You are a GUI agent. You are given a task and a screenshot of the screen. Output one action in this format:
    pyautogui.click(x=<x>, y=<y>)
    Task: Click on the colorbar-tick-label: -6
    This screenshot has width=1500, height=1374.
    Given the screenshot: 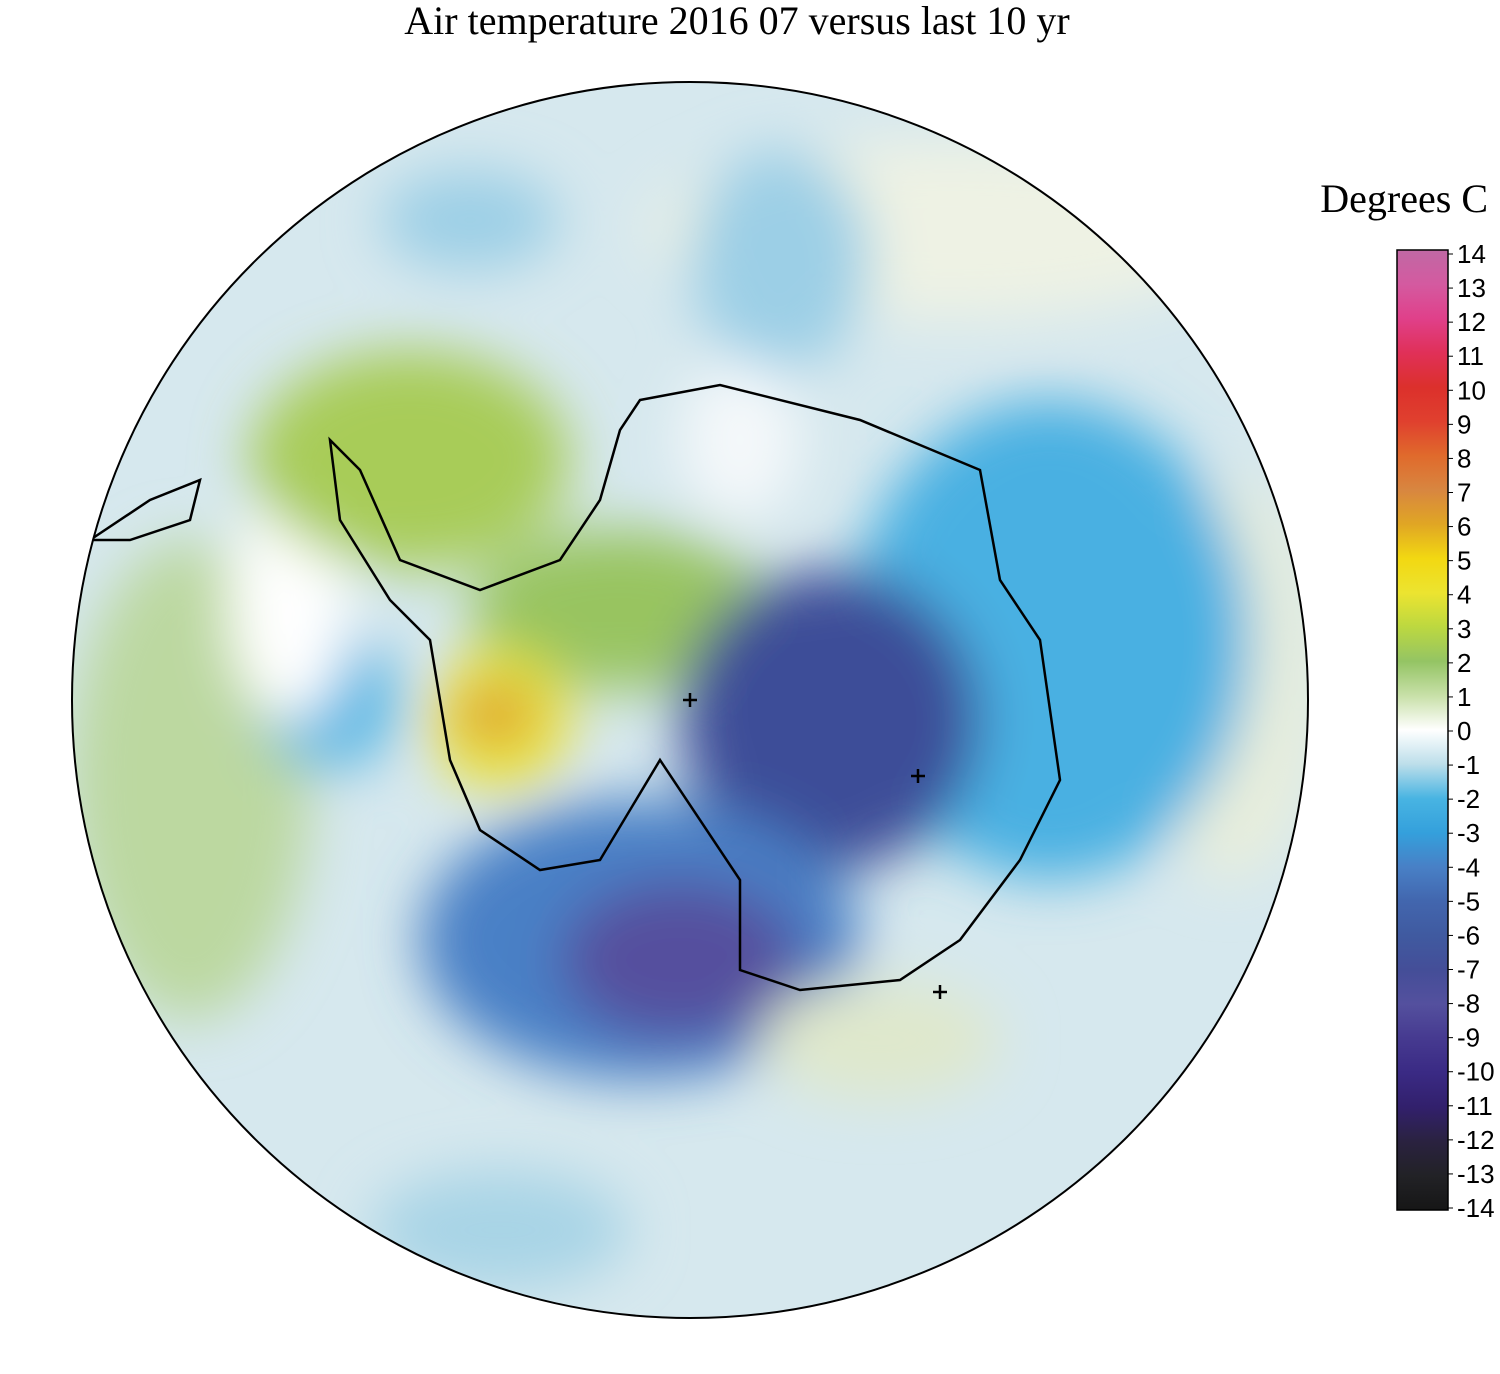 What is the action you would take?
    pyautogui.click(x=1468, y=935)
    